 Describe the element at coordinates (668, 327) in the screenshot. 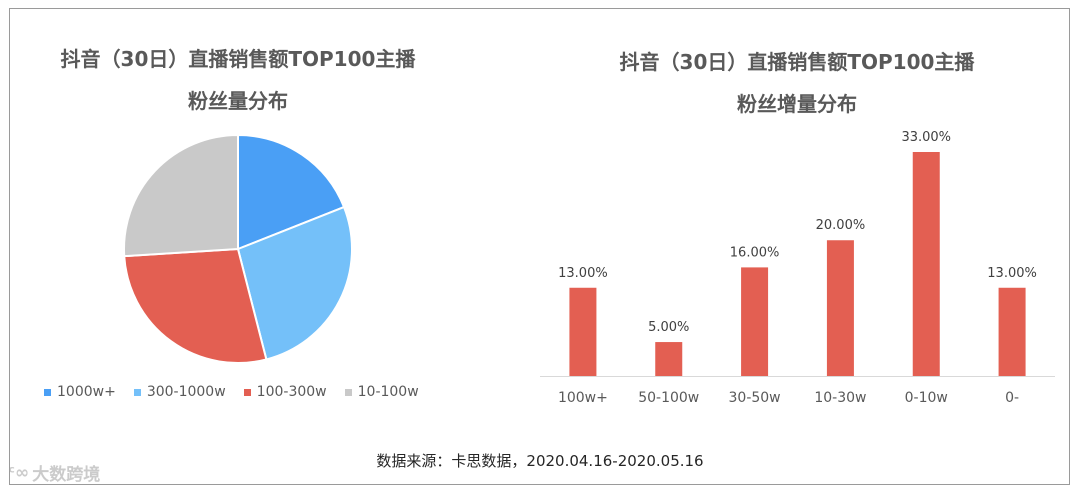

I see `data-label: 5.00%` at that location.